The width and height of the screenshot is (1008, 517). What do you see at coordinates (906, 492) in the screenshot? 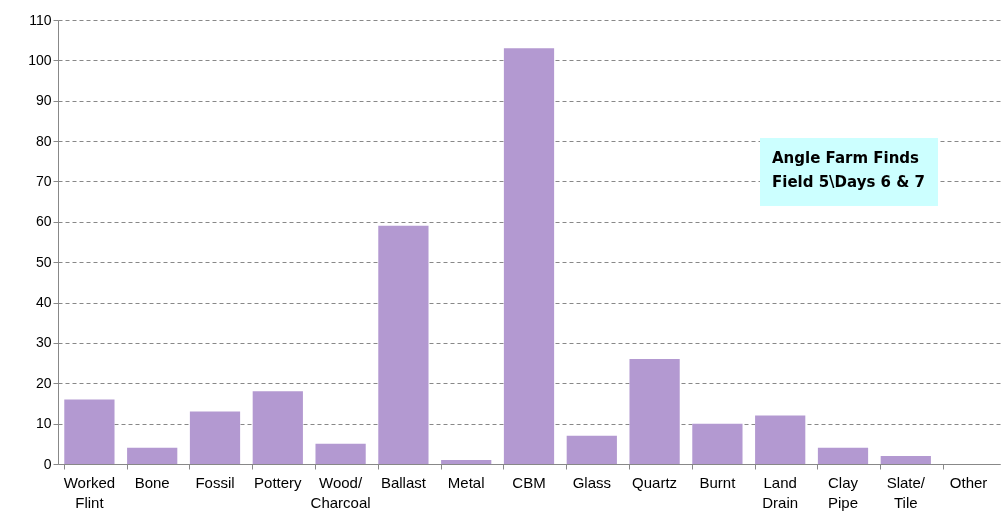
I see `x-tick-label: Slate/ Tile` at bounding box center [906, 492].